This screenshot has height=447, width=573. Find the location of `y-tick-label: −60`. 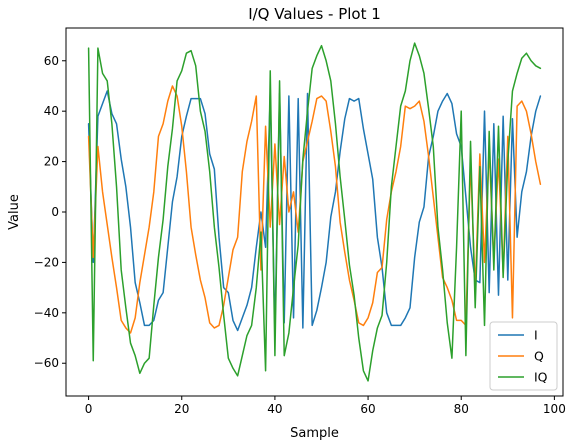

y-tick-label: −60 is located at coordinates (46, 363).